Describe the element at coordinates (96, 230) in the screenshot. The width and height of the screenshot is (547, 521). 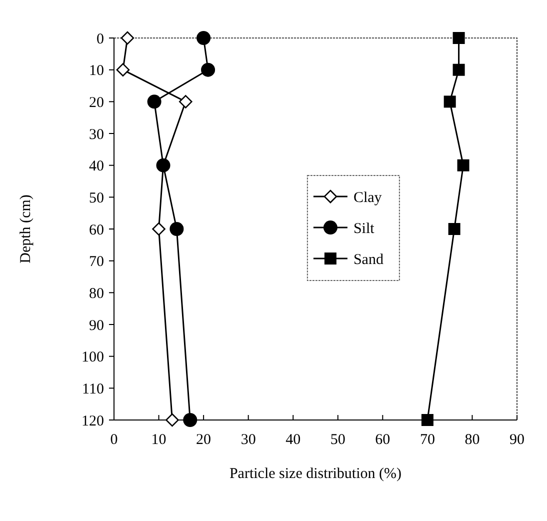
I see `y-tick-label: 60` at that location.